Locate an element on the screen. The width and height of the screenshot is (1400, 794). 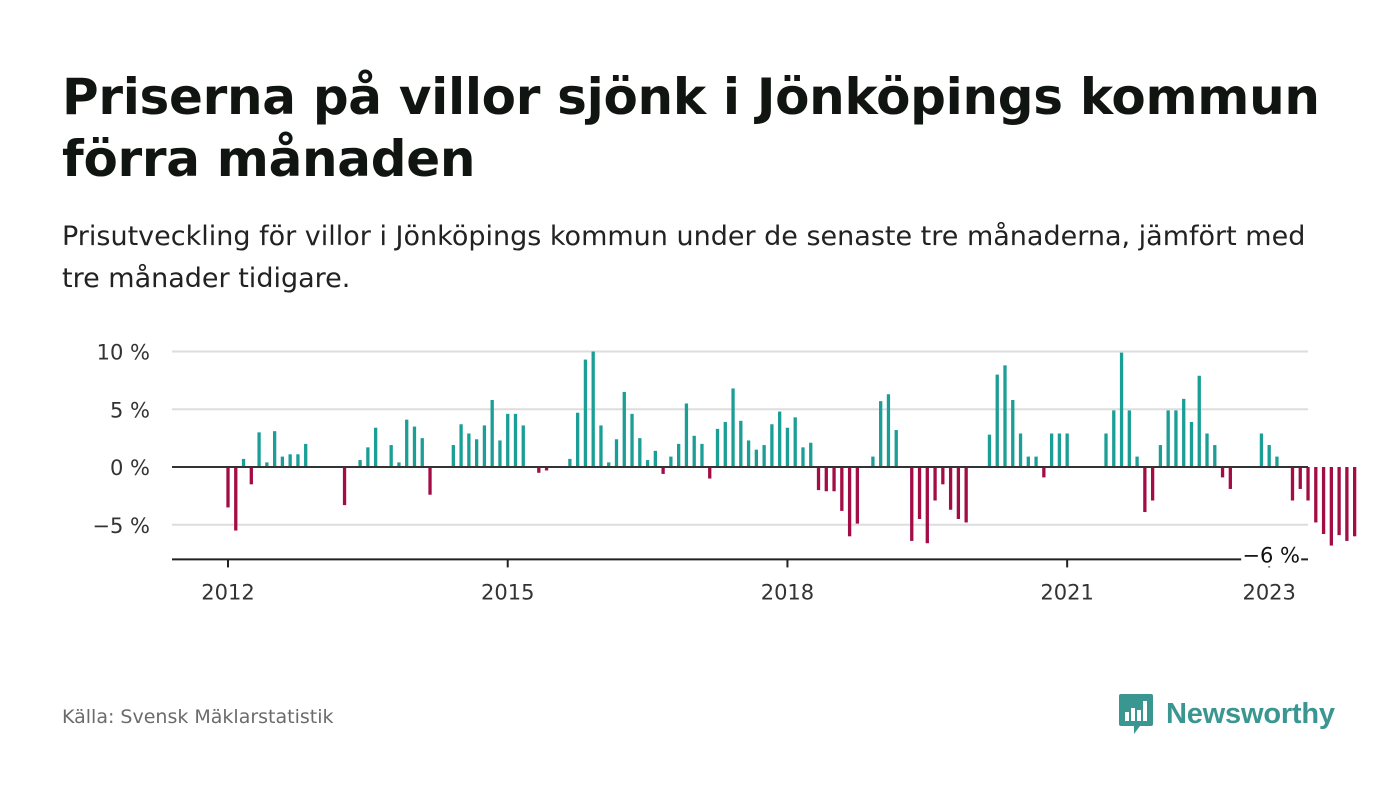
bar-chart-speech-bubble-icon is located at coordinates (1136, 714).